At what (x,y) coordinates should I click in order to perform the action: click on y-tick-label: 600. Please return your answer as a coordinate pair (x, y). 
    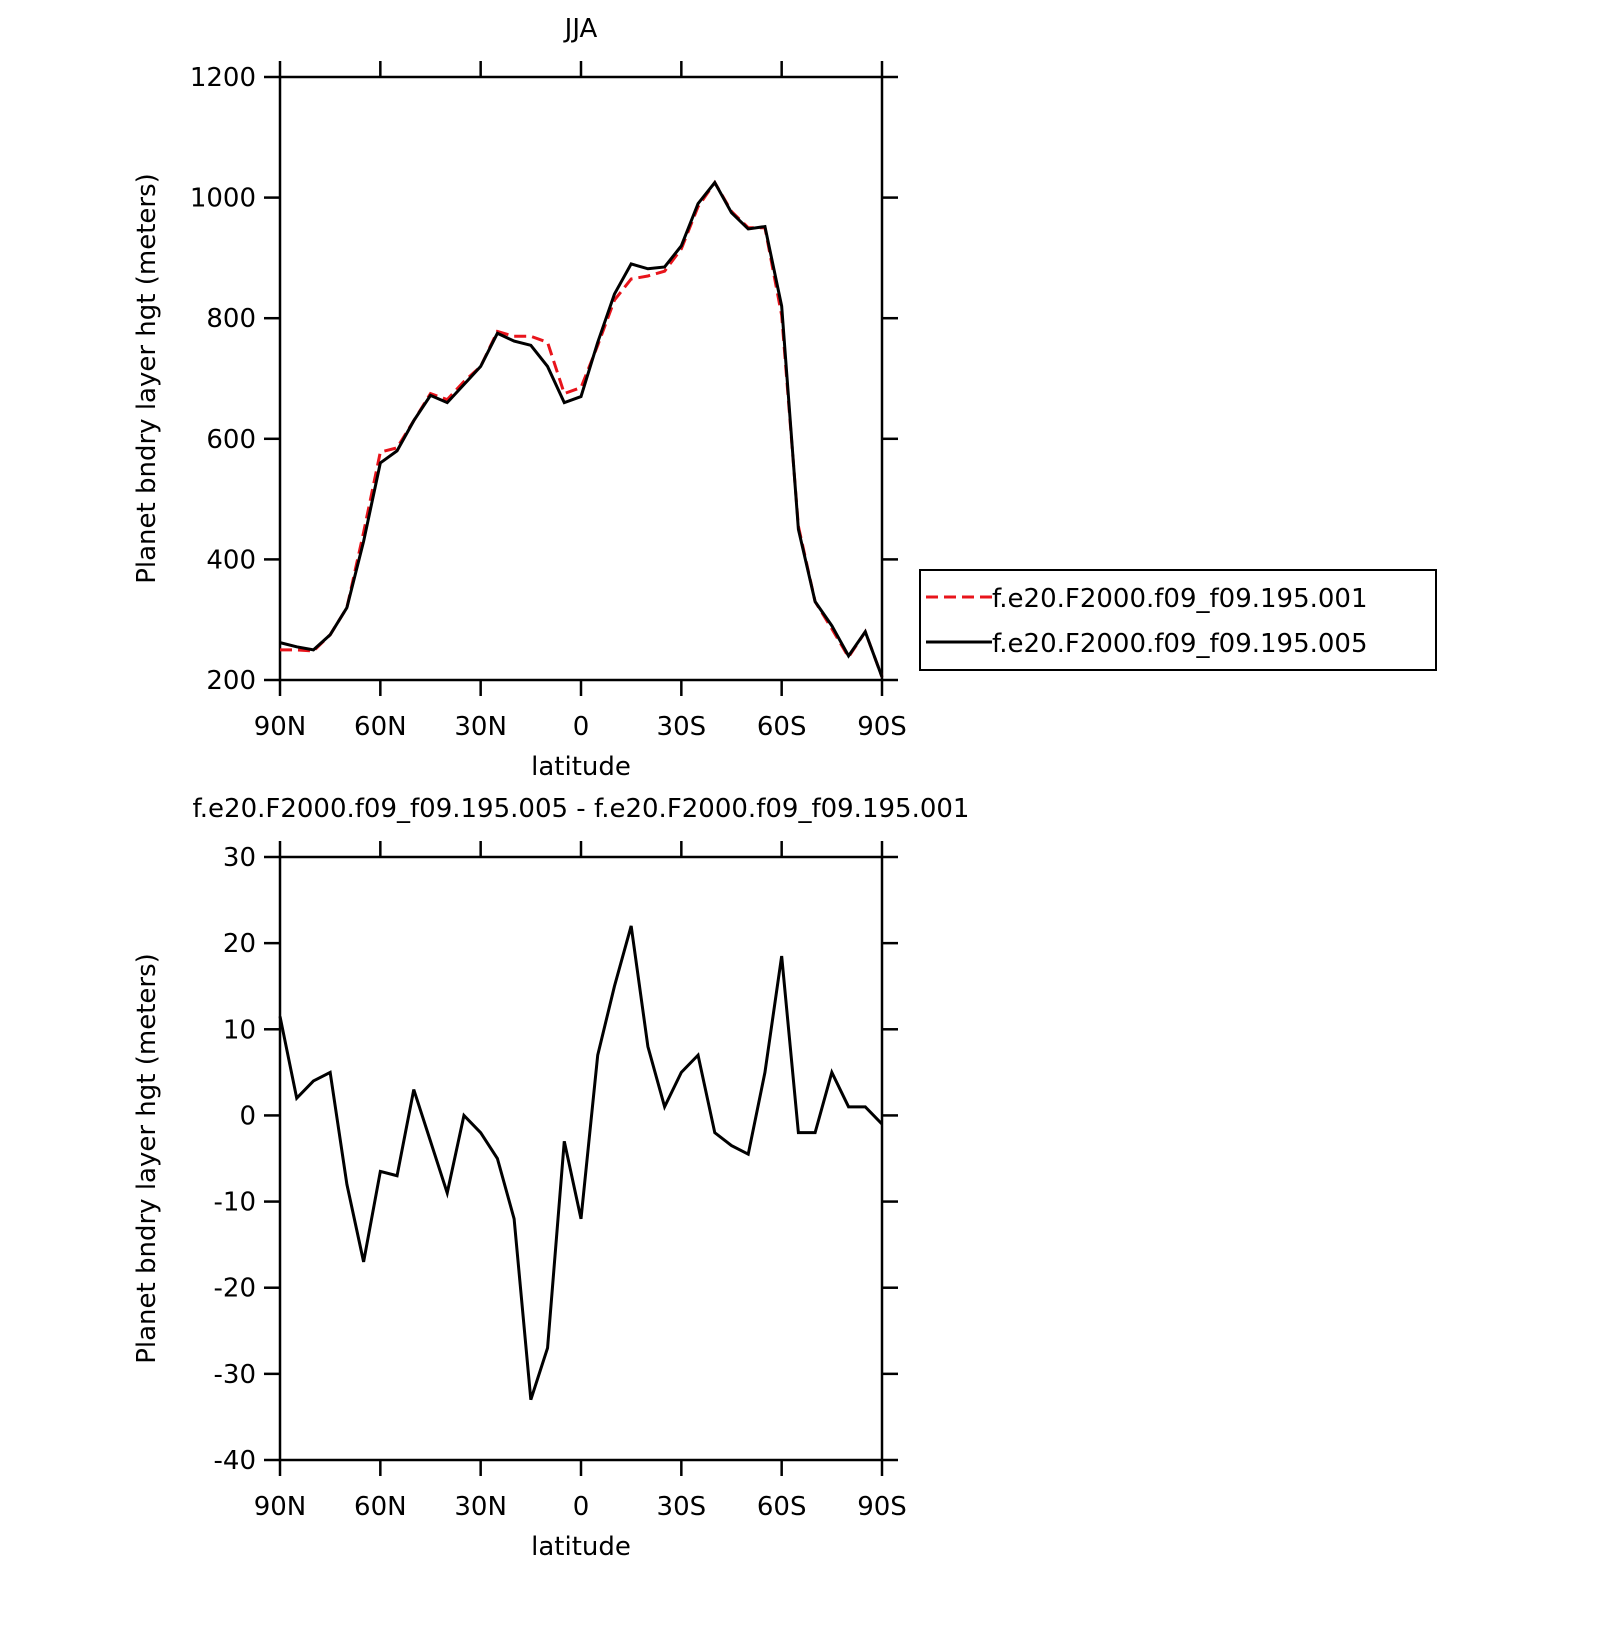
    Looking at the image, I should click on (231, 440).